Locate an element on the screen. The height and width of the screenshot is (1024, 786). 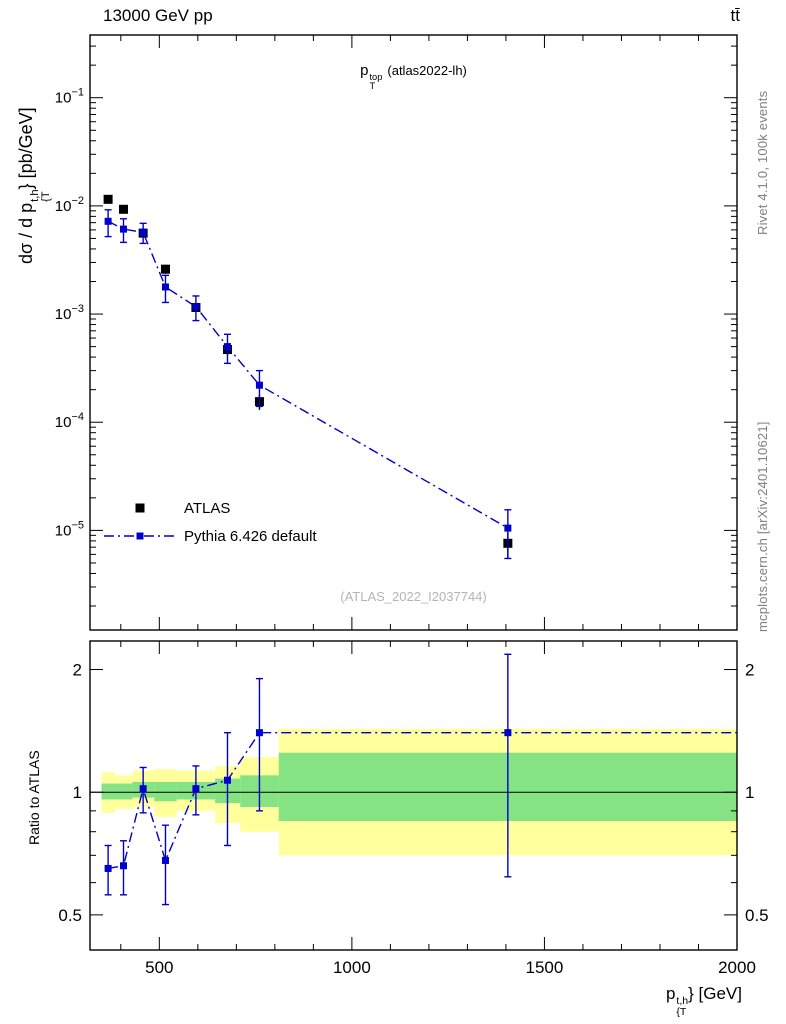
ratio-y-tick-label-right: 2 is located at coordinates (749, 670).